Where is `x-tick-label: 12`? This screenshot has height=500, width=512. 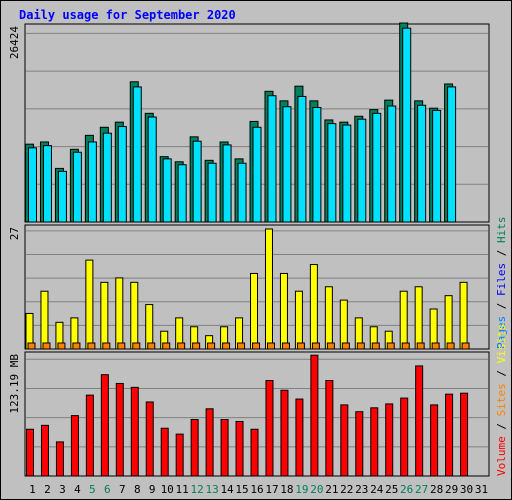 x-tick-label: 12 is located at coordinates (197, 489).